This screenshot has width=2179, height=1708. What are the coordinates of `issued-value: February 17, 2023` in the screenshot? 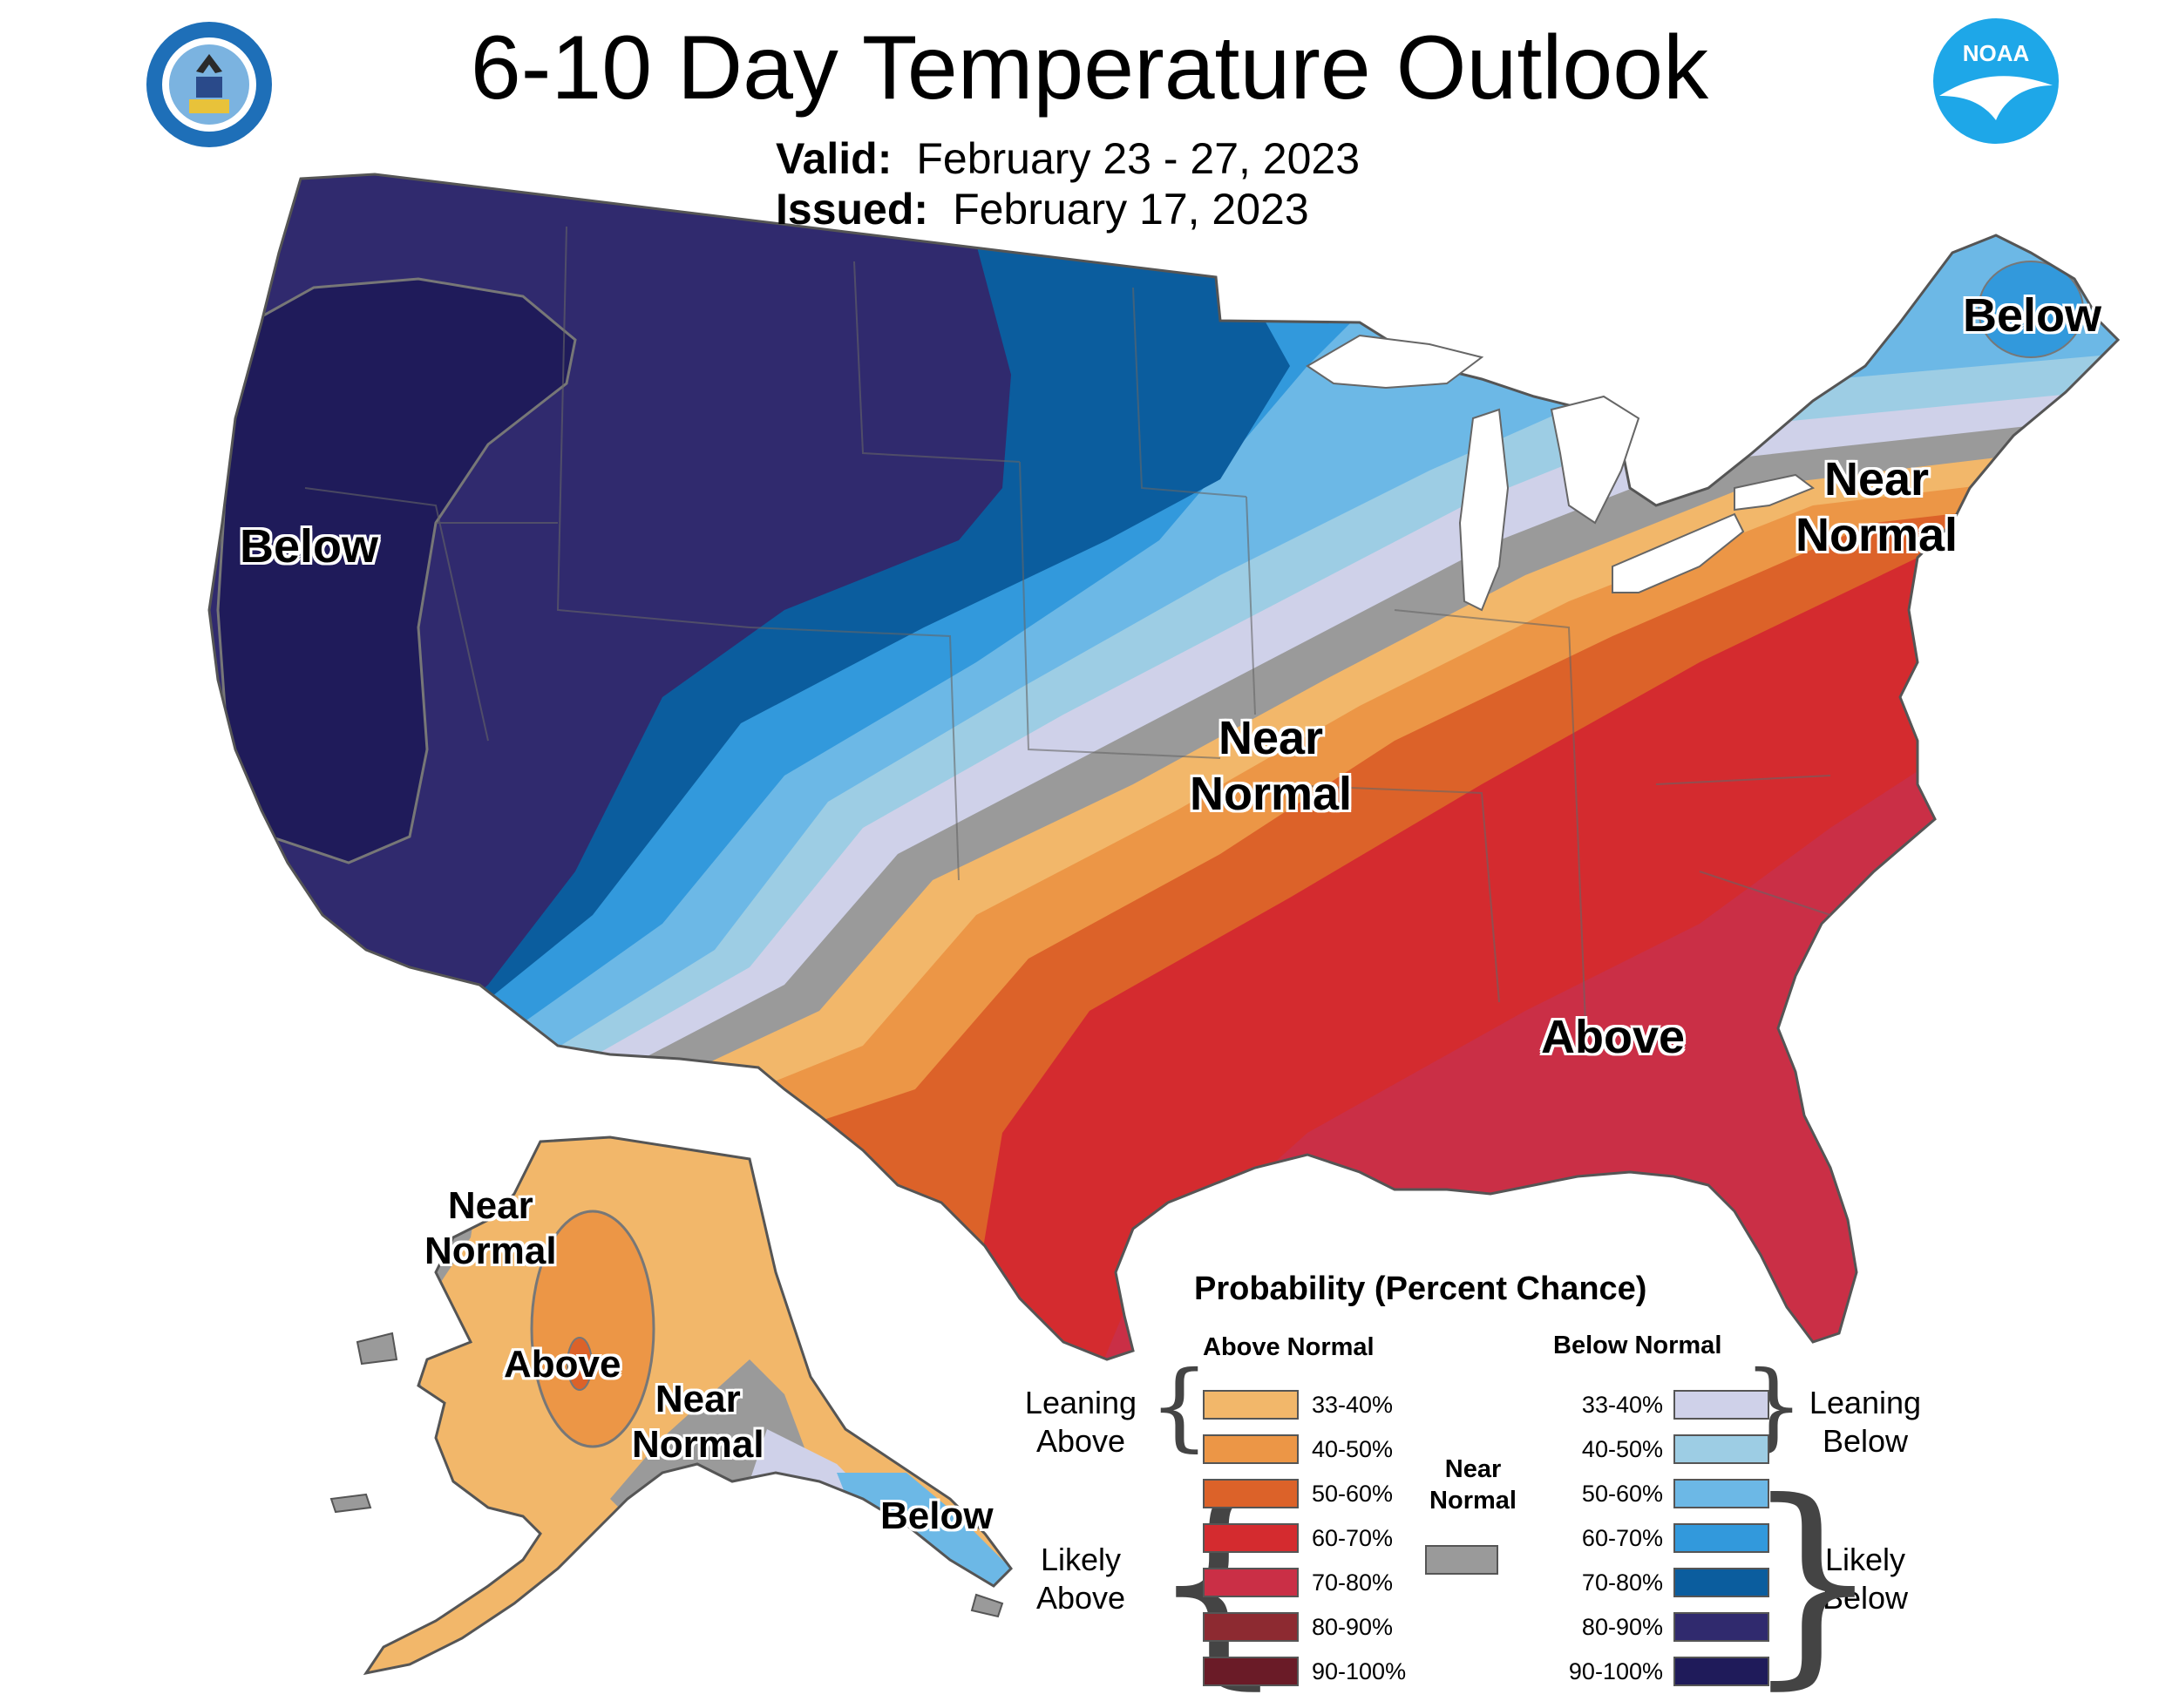 It's located at (1131, 209).